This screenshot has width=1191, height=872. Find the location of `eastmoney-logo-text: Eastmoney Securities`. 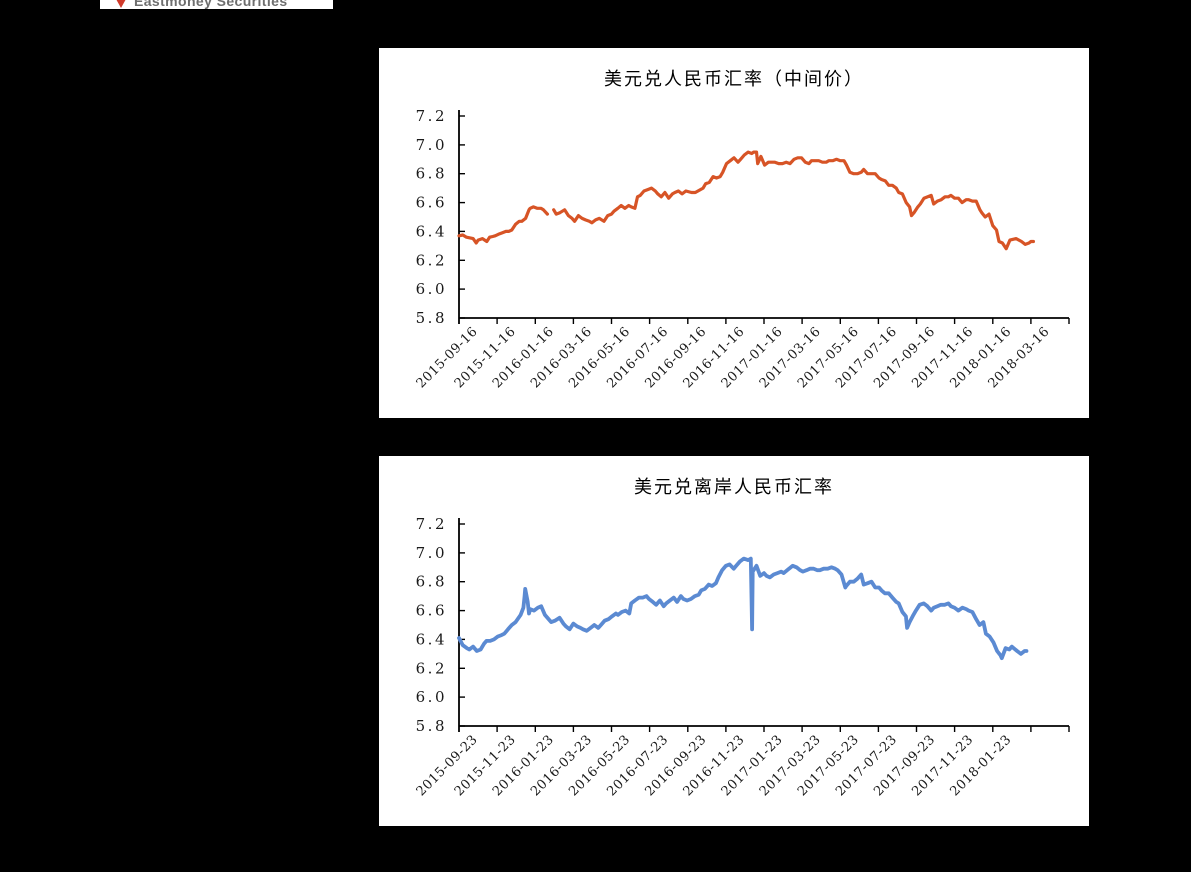

eastmoney-logo-text: Eastmoney Securities is located at coordinates (211, 4).